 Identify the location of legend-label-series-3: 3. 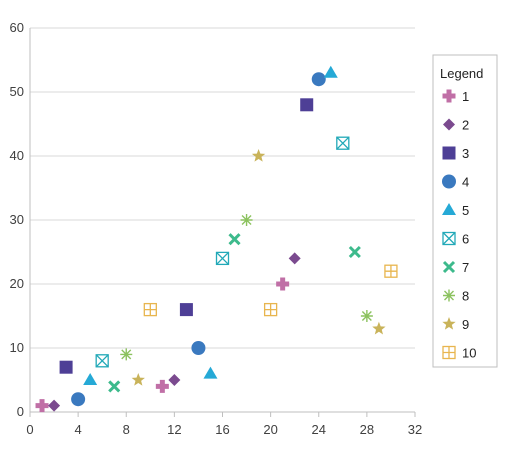
(465, 153).